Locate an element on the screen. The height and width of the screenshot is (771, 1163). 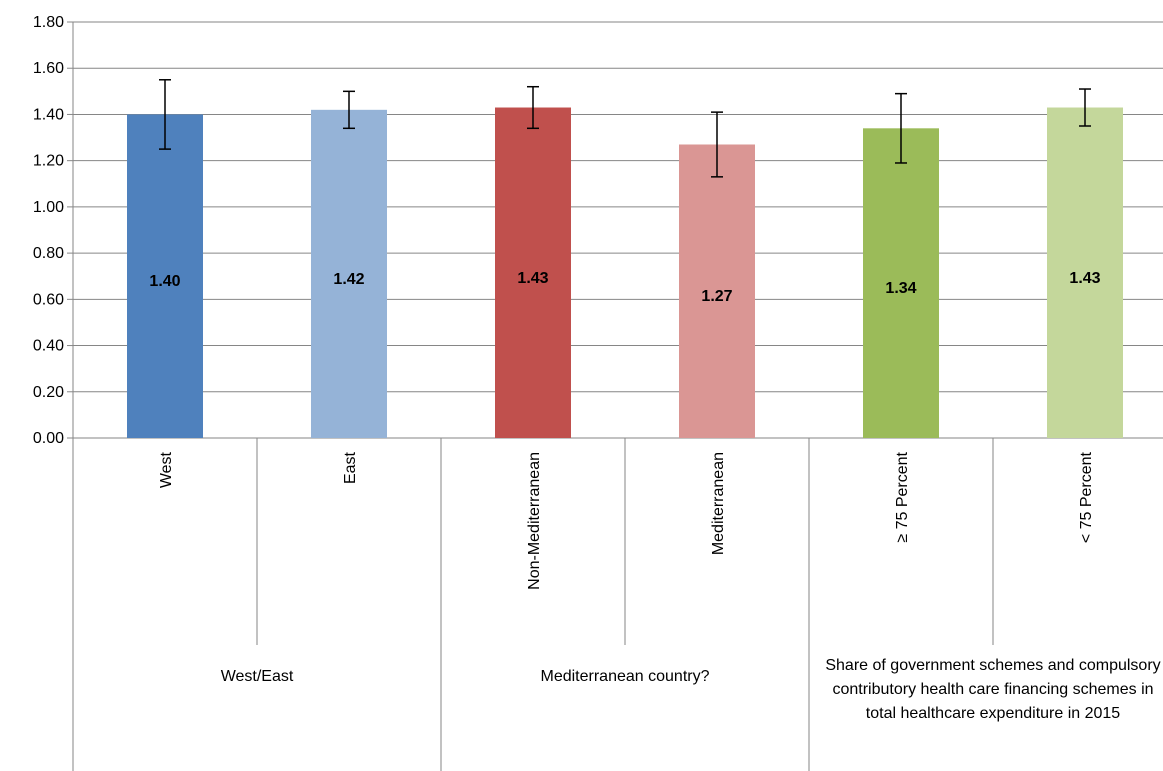
y-tick-label: 0.80 is located at coordinates (48, 253).